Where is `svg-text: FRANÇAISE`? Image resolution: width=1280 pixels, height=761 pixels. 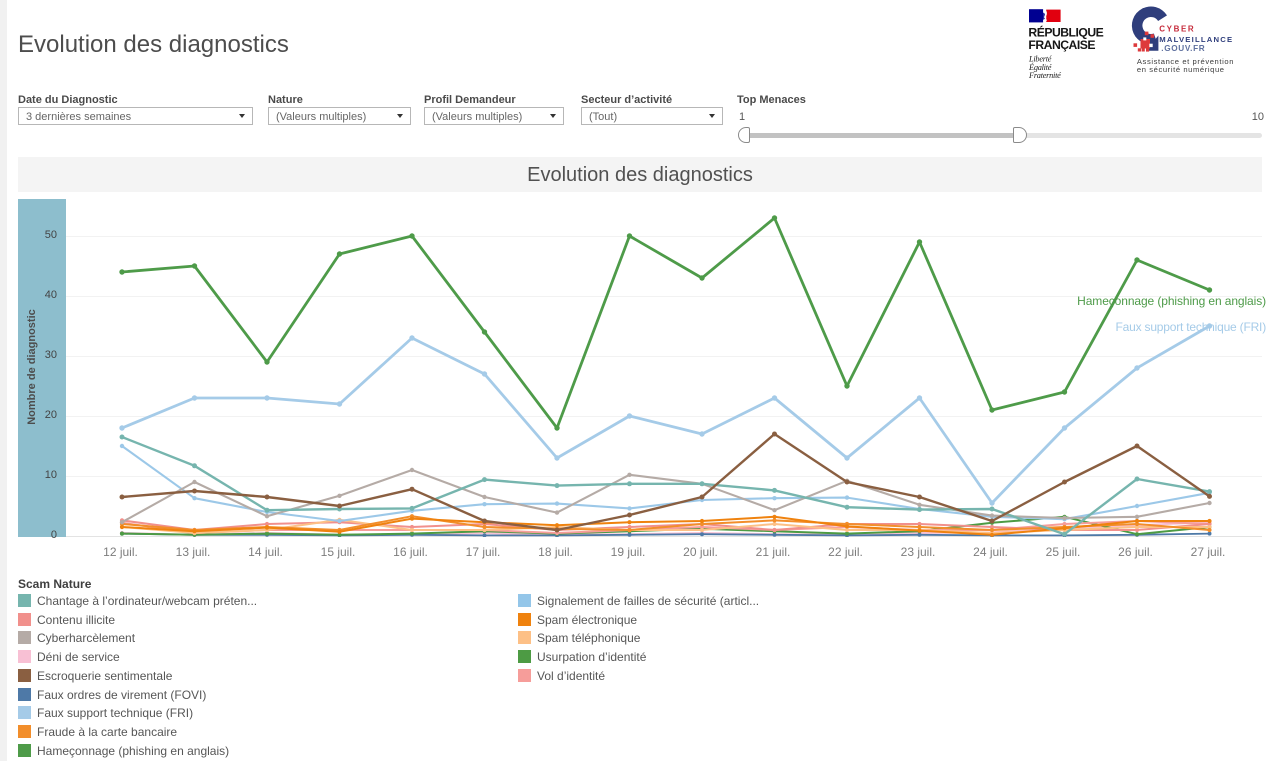
svg-text: FRANÇAISE is located at coordinates (1061, 45).